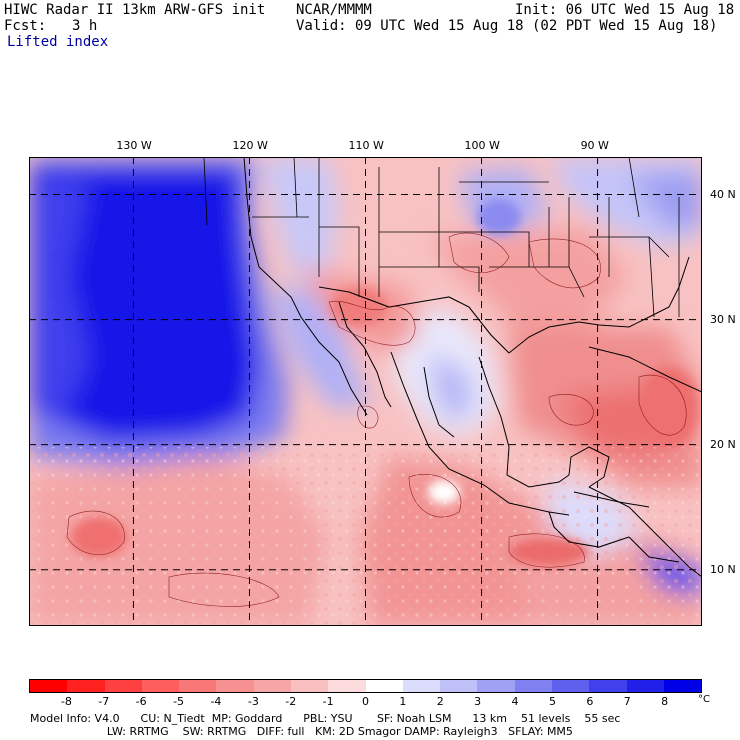 This screenshot has width=740, height=740. I want to click on colorbar-unit: °C, so click(704, 699).